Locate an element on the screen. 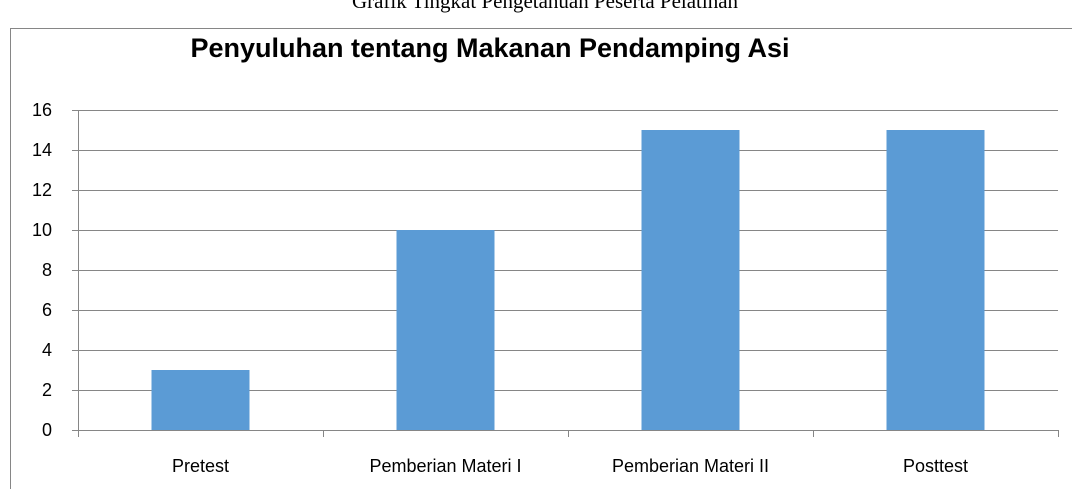 This screenshot has height=489, width=1072. y-tick-label: 8 is located at coordinates (47, 270).